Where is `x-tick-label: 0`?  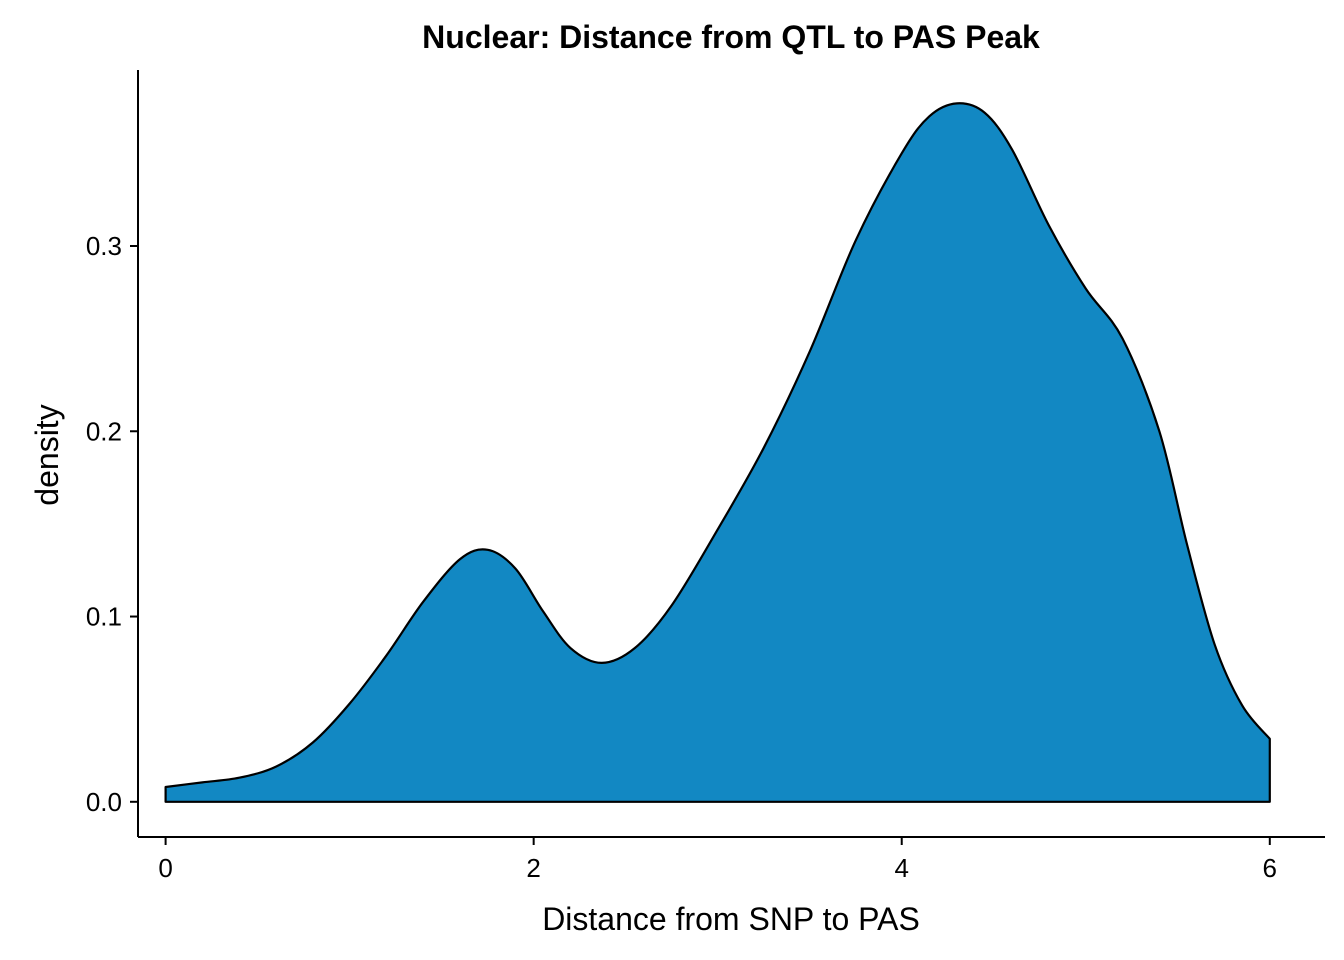 x-tick-label: 0 is located at coordinates (165, 868).